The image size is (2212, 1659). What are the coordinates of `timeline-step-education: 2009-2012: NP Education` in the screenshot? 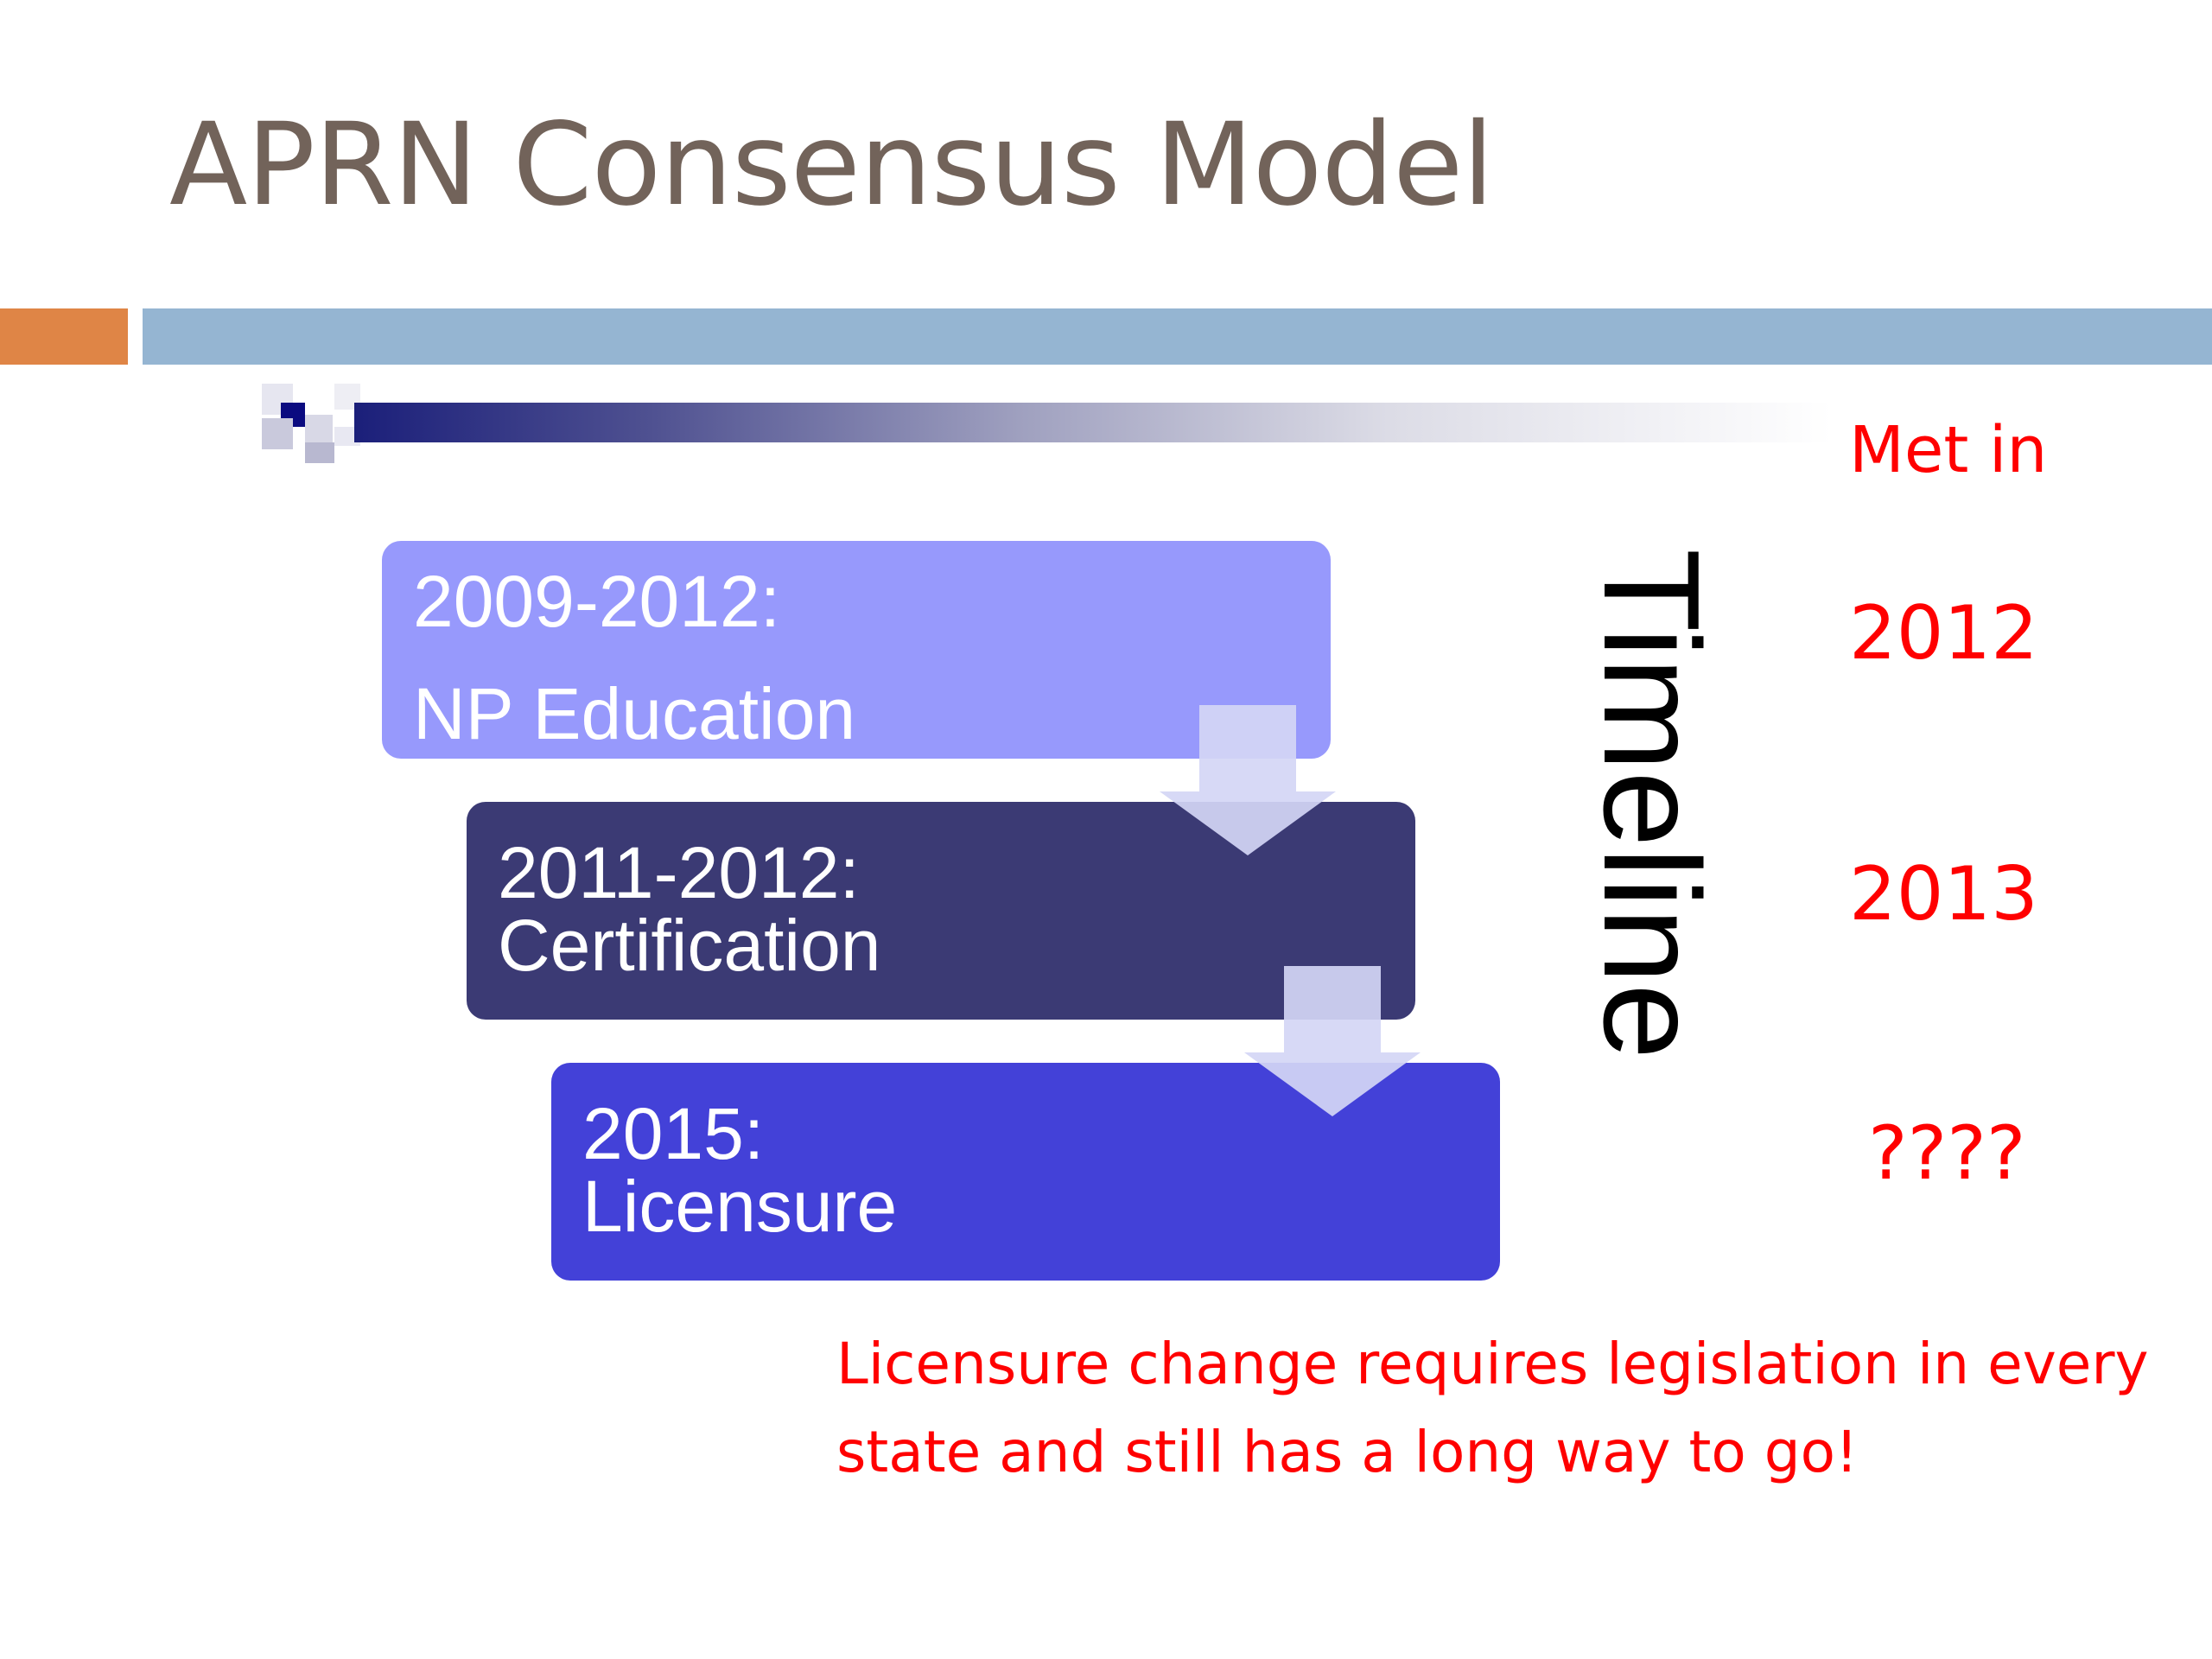 It's located at (856, 650).